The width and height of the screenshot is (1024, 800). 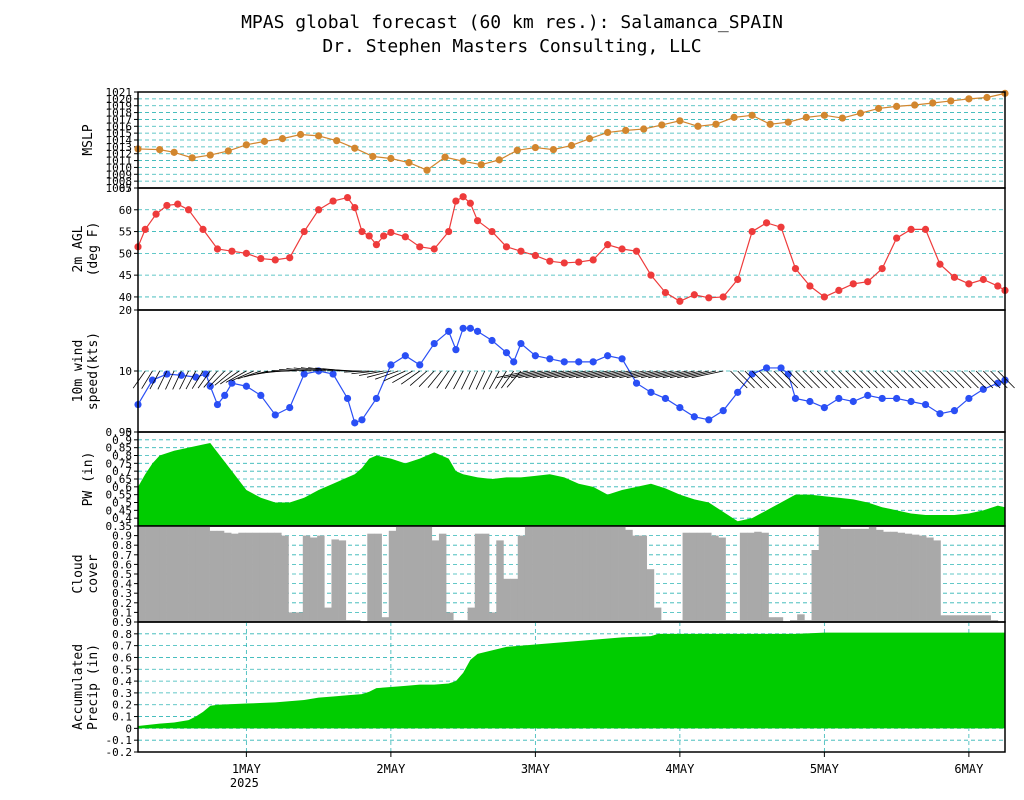 What do you see at coordinates (119, 463) in the screenshot?
I see `y-tick-label: 0.75` at bounding box center [119, 463].